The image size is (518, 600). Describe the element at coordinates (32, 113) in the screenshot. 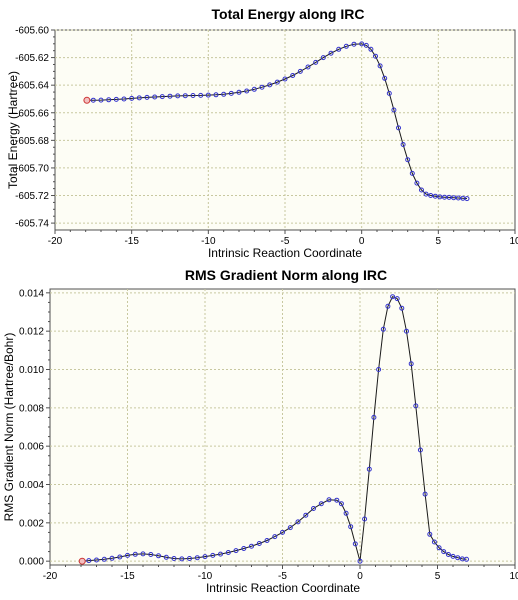

I see `energy-y-tick-label: -605.66` at that location.